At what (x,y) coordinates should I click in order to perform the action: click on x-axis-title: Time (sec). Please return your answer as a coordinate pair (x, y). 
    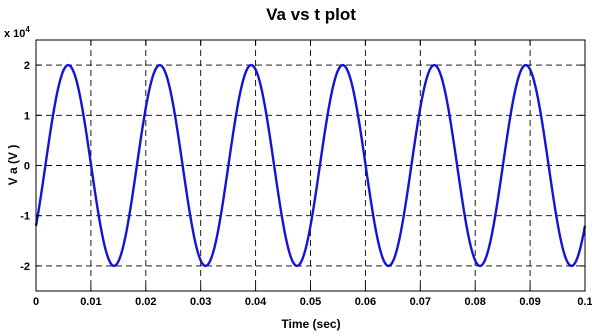
    Looking at the image, I should click on (310, 324).